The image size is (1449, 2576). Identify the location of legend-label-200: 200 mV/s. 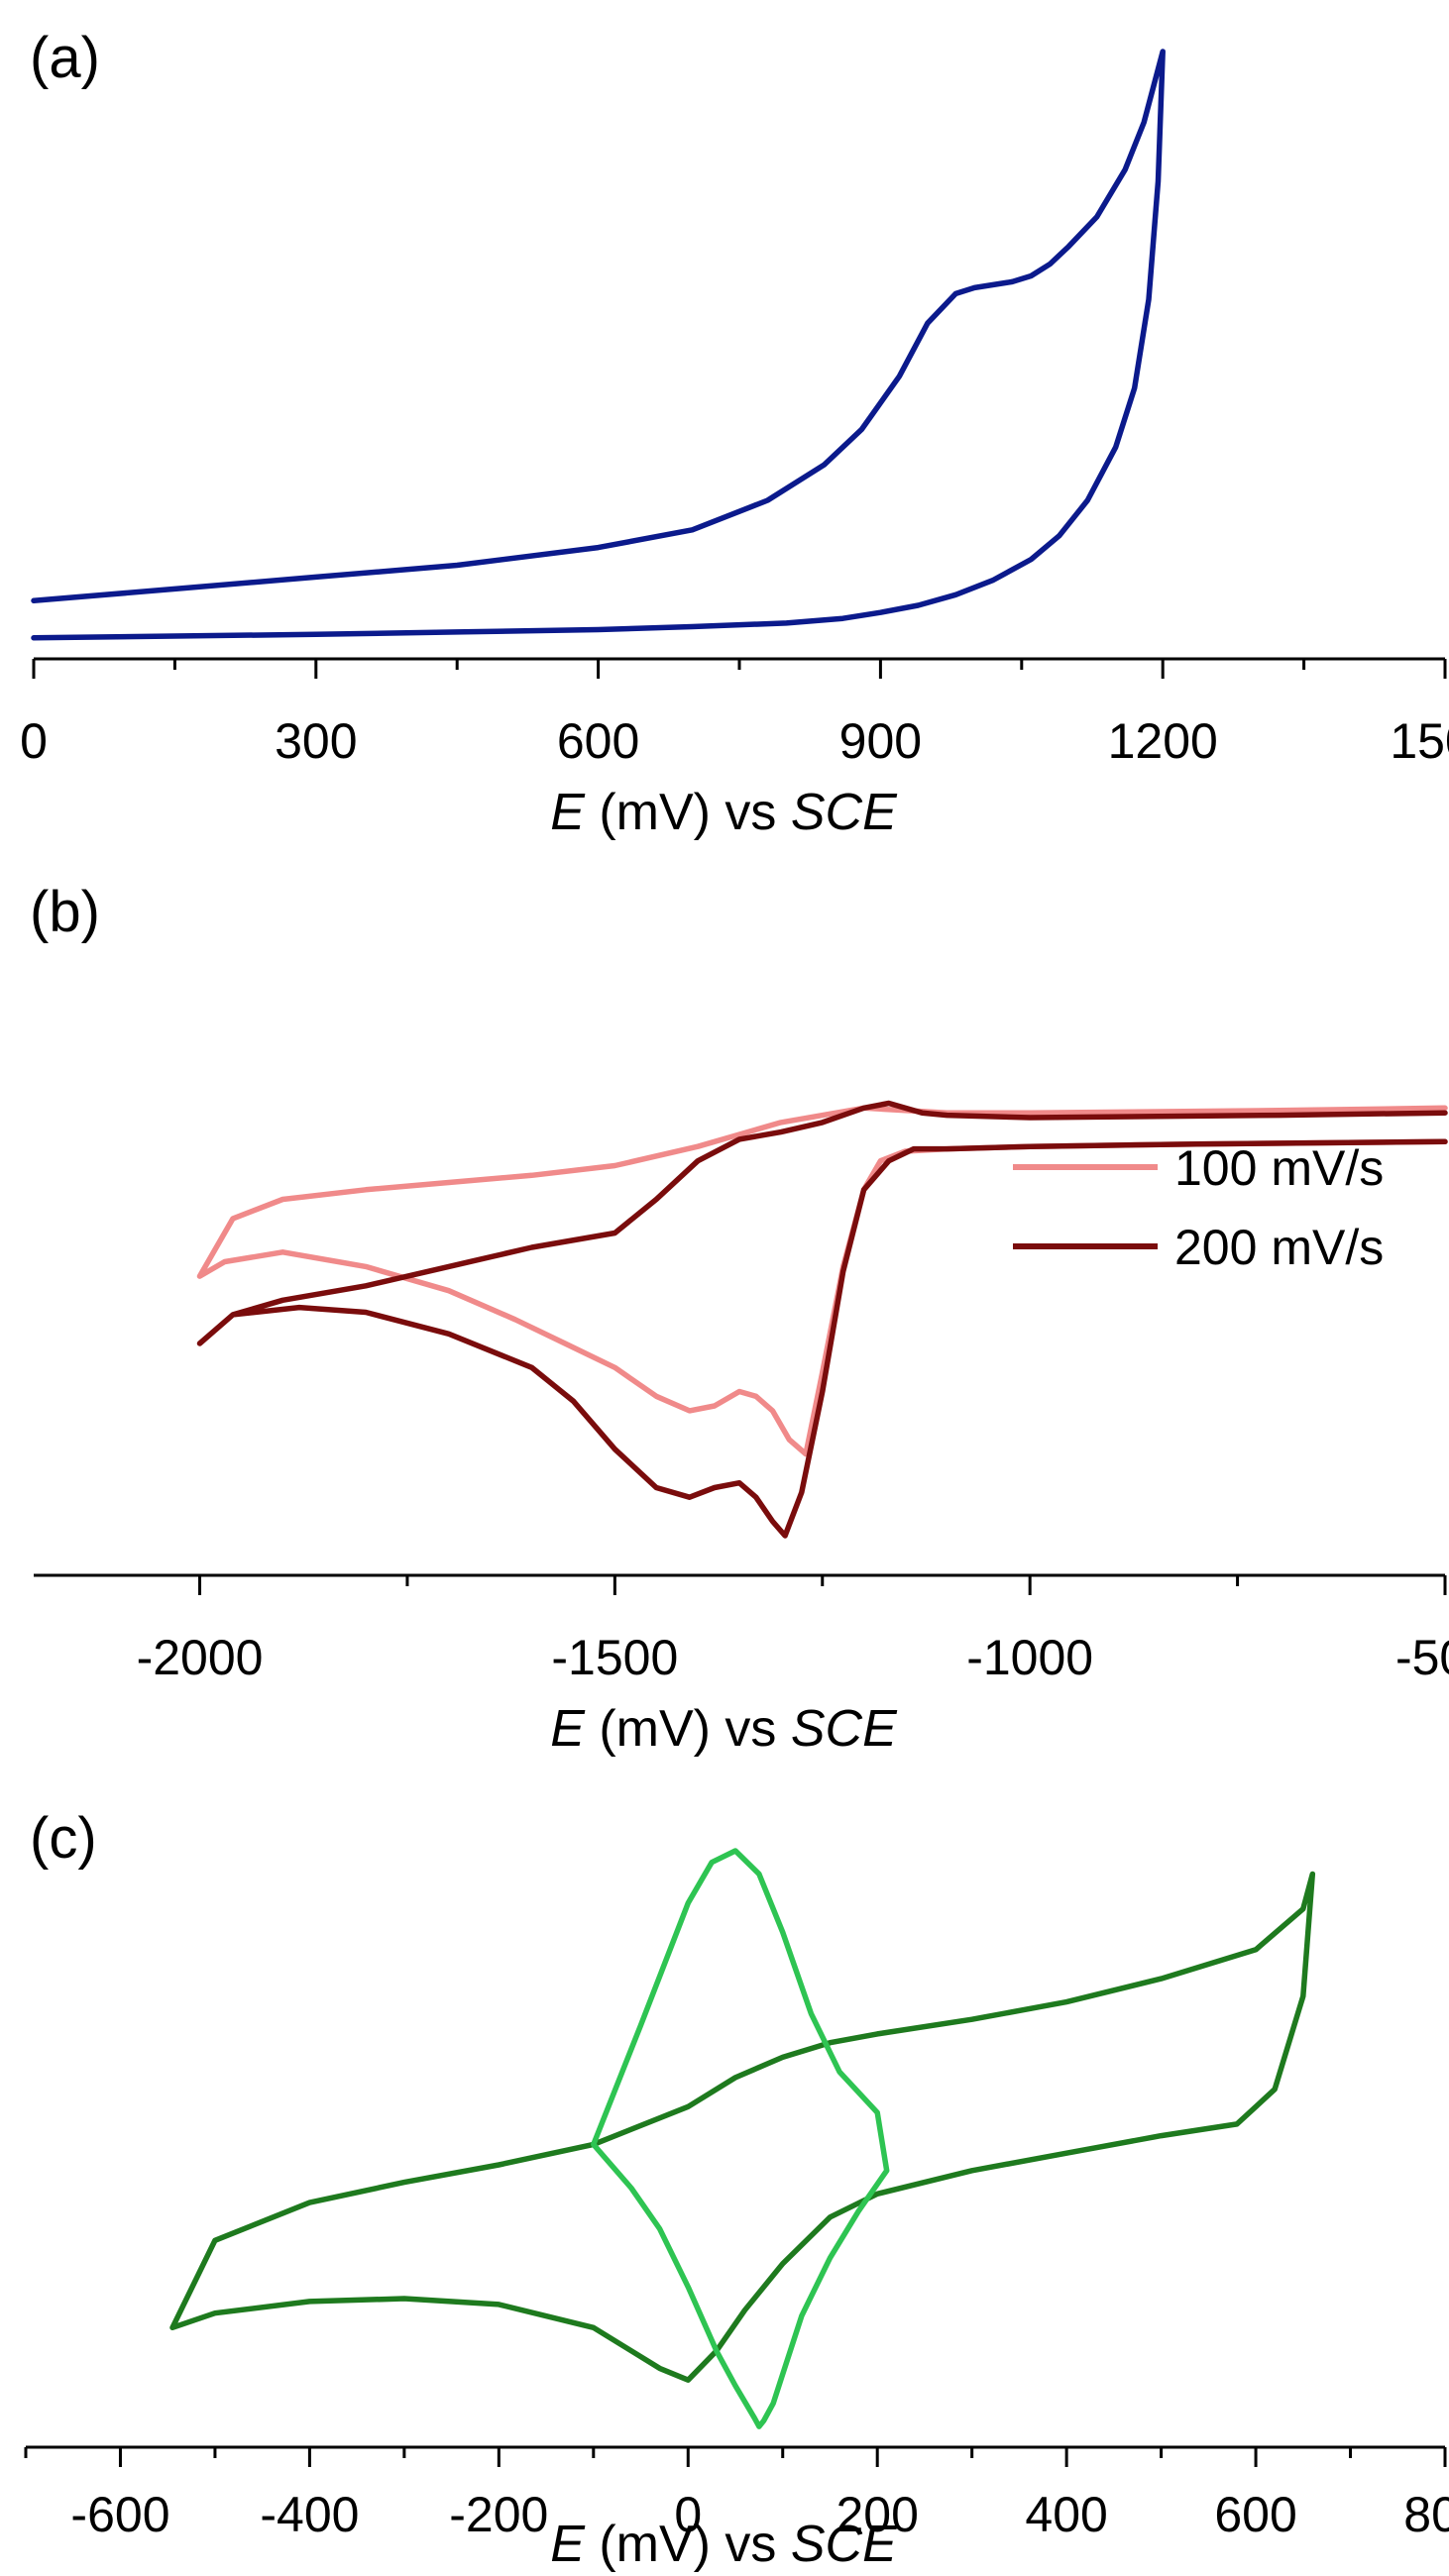
(1279, 1247).